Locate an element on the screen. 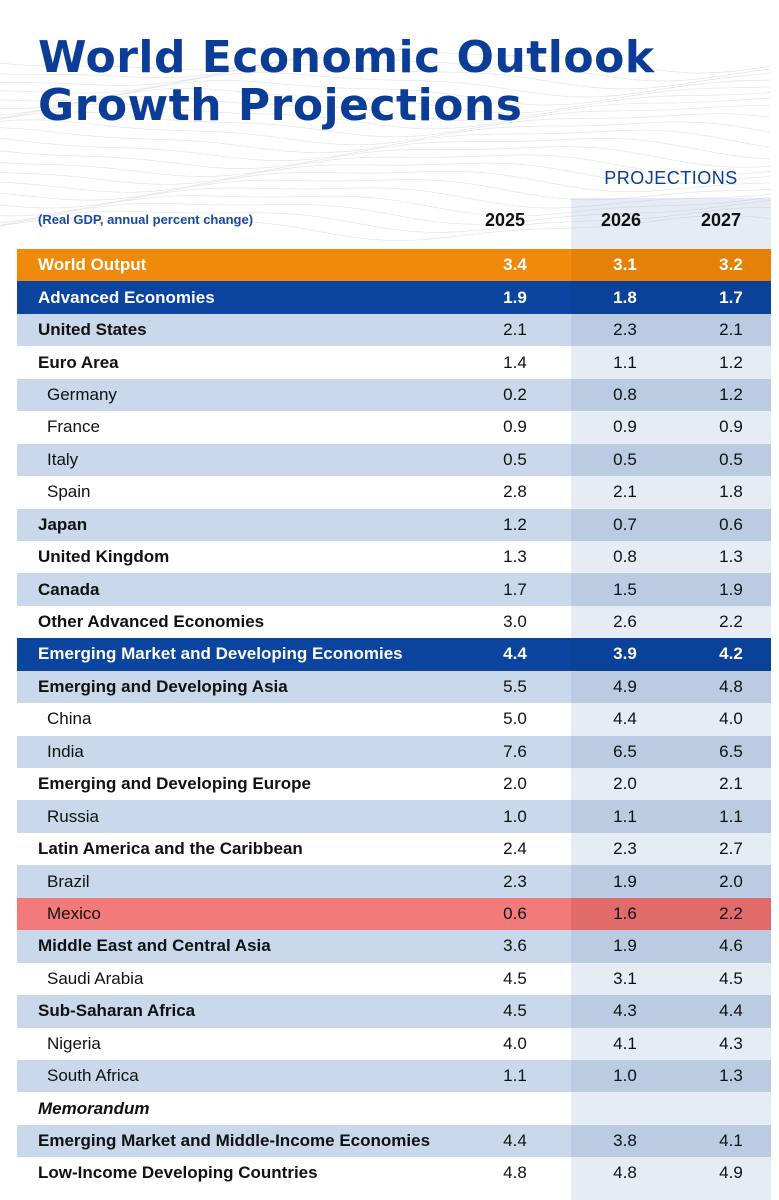 The image size is (779, 1200). row-label: Italy is located at coordinates (63, 459).